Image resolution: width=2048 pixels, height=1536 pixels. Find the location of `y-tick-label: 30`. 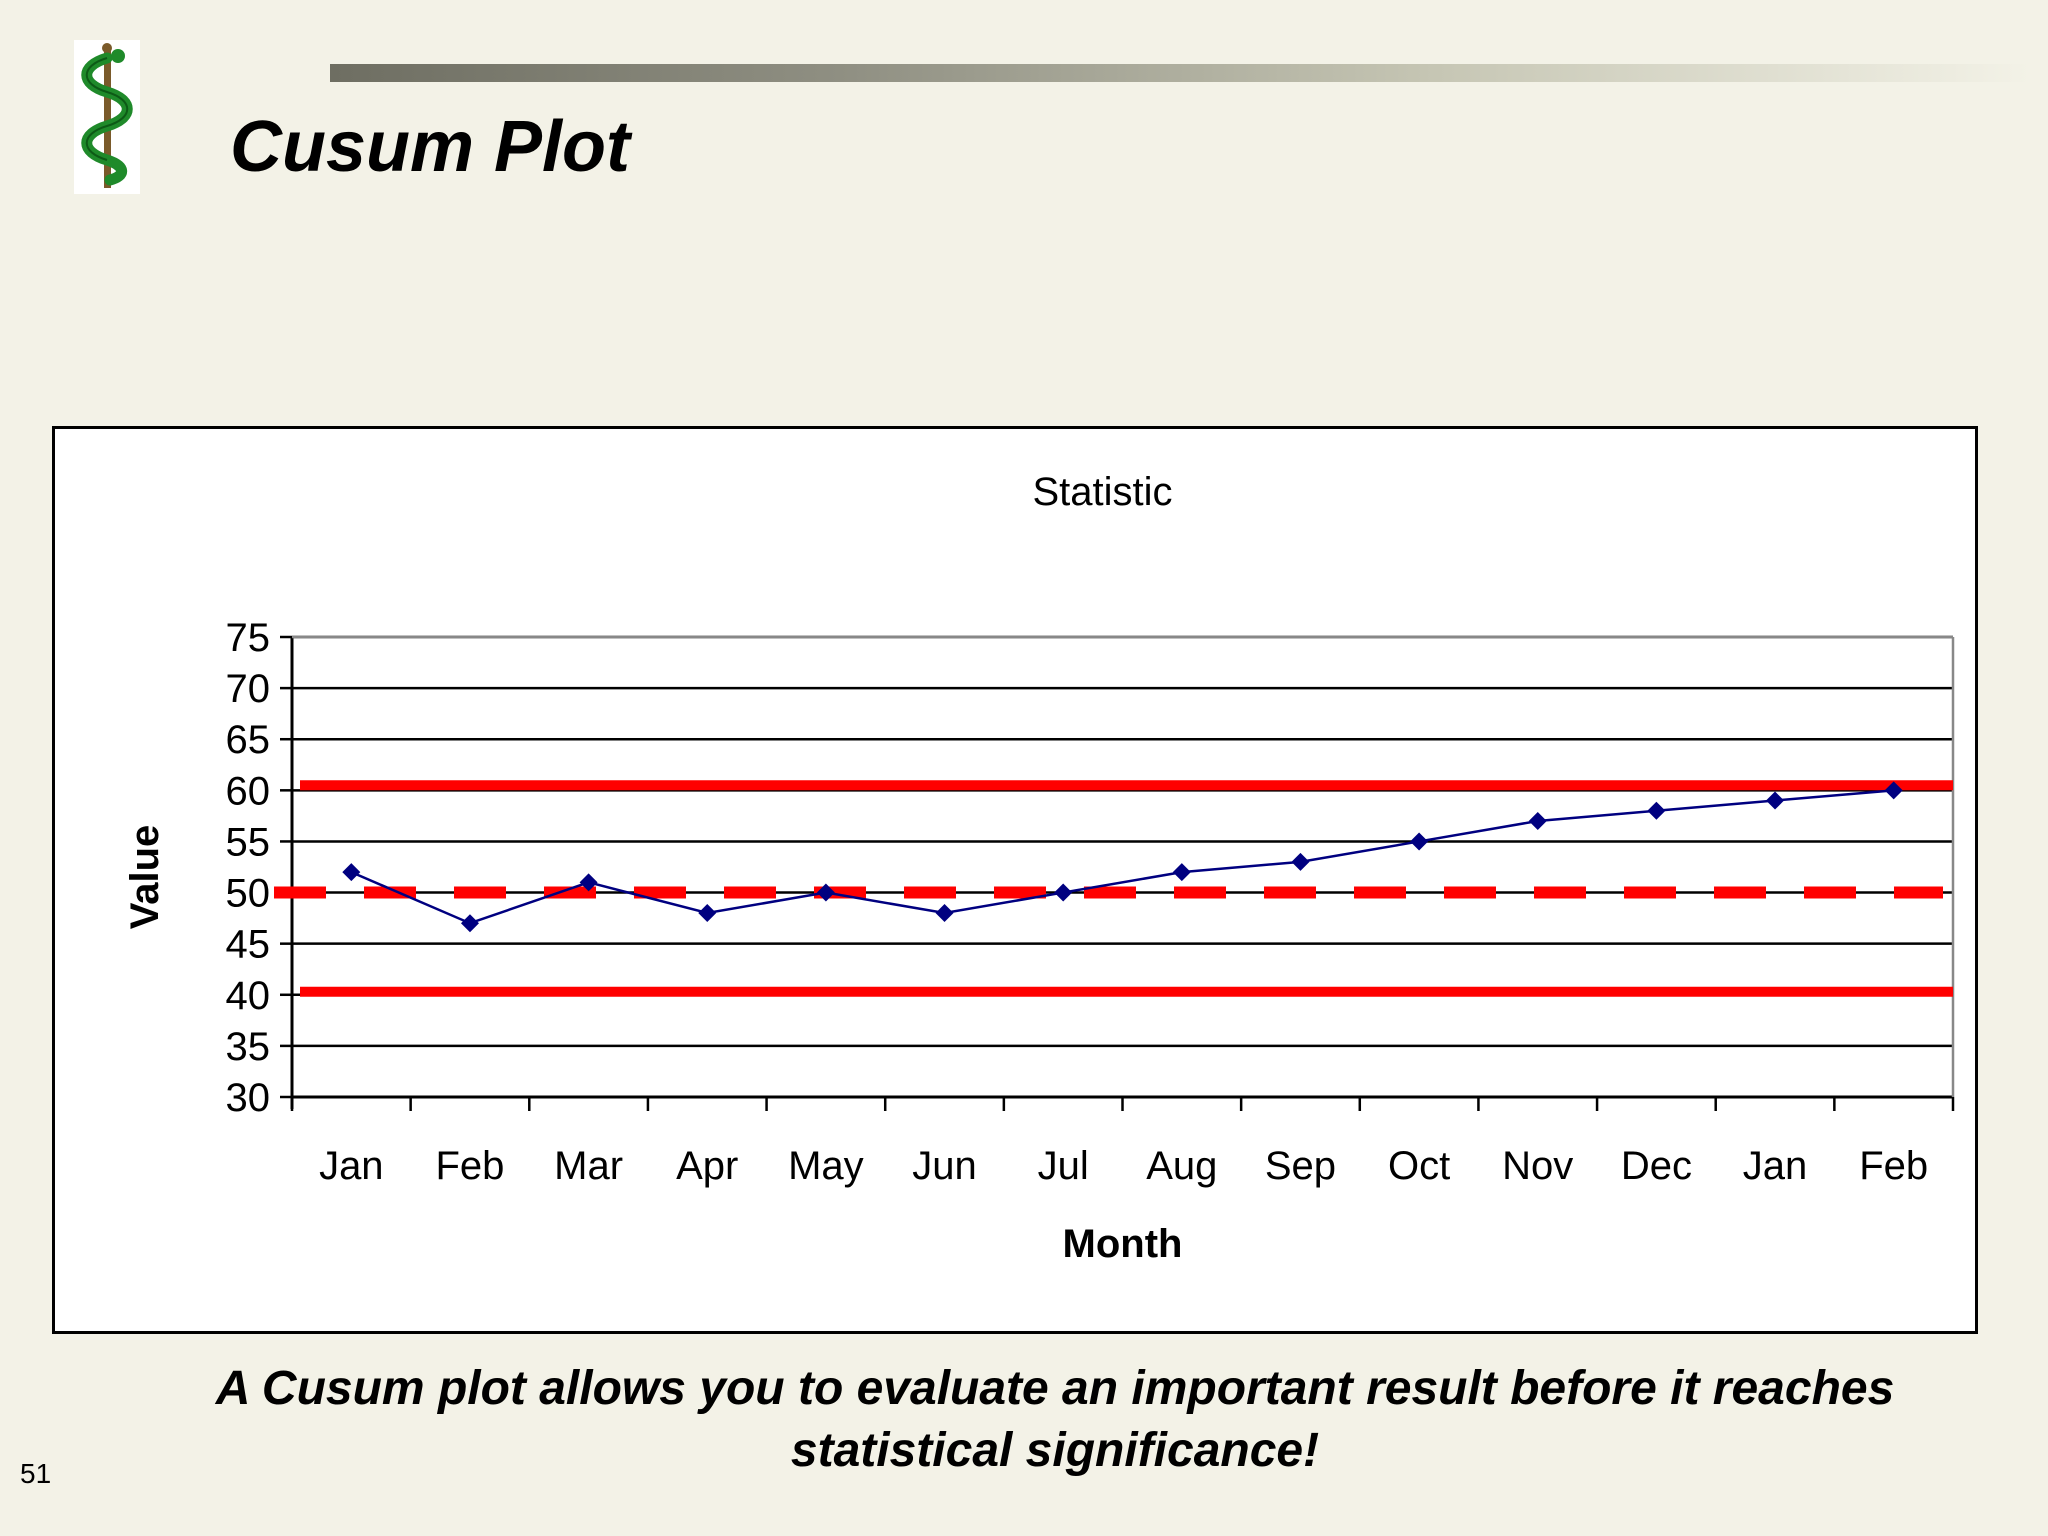

y-tick-label: 30 is located at coordinates (248, 1098).